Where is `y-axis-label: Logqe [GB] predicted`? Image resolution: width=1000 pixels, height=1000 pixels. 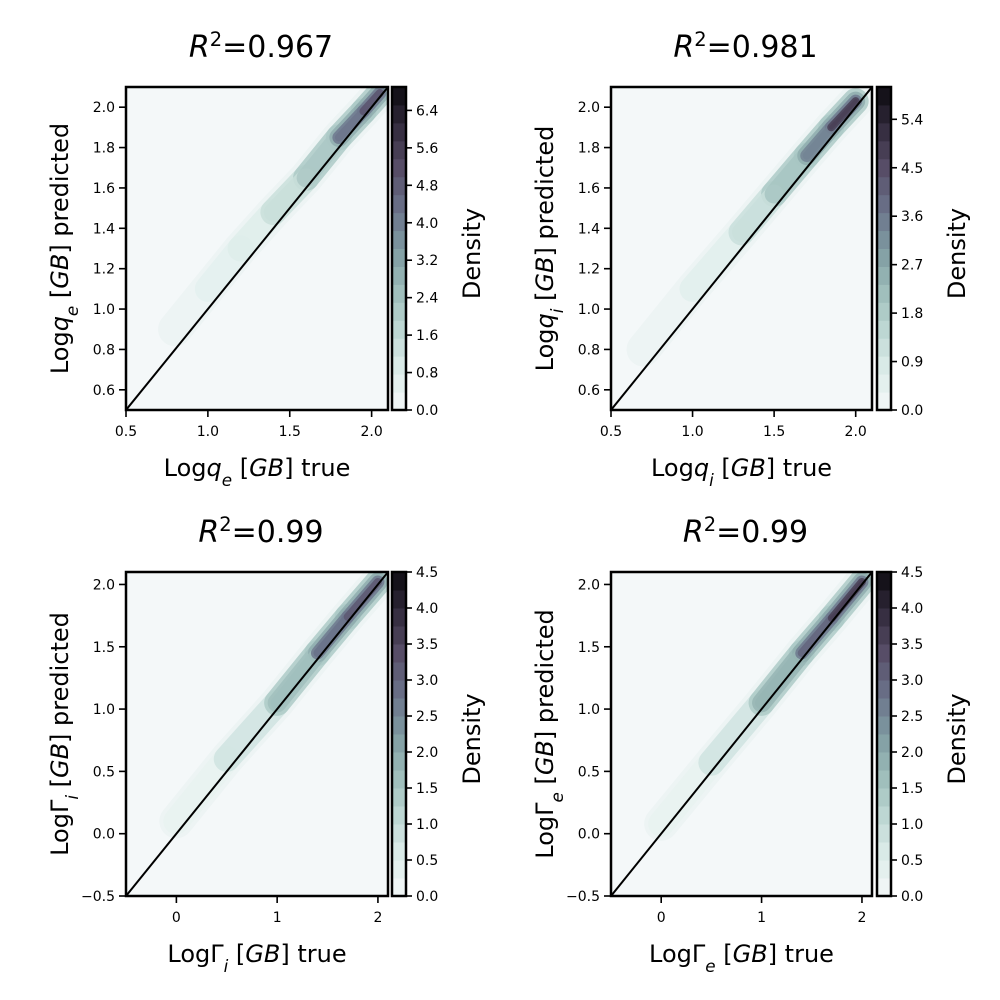 y-axis-label: Logqe [GB] predicted is located at coordinates (64, 248).